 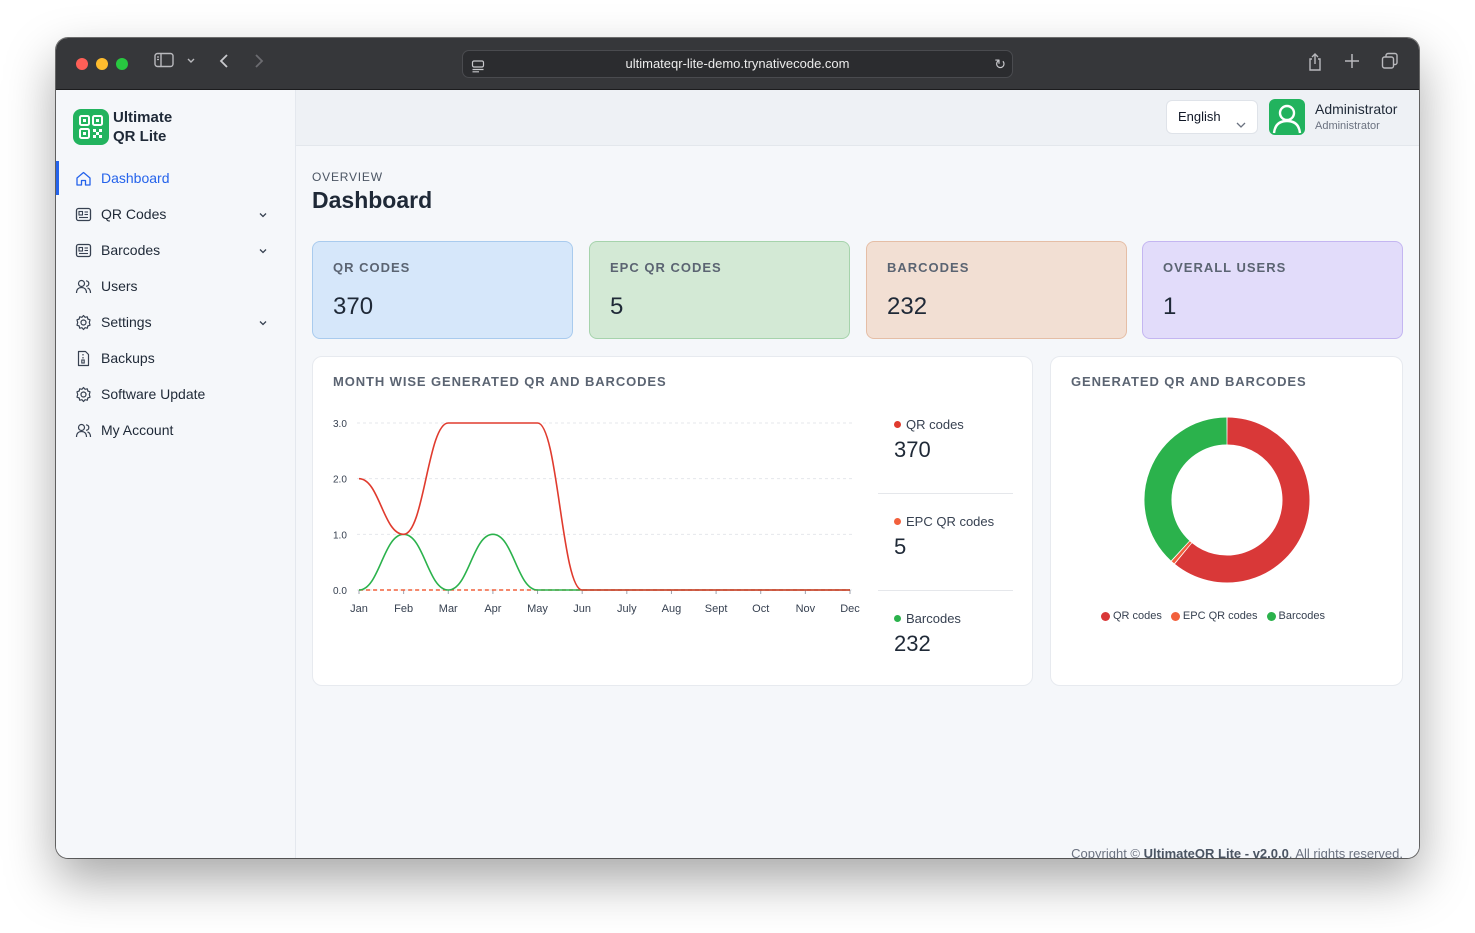 What do you see at coordinates (131, 250) in the screenshot?
I see `sidebar-item-label: Barcodes` at bounding box center [131, 250].